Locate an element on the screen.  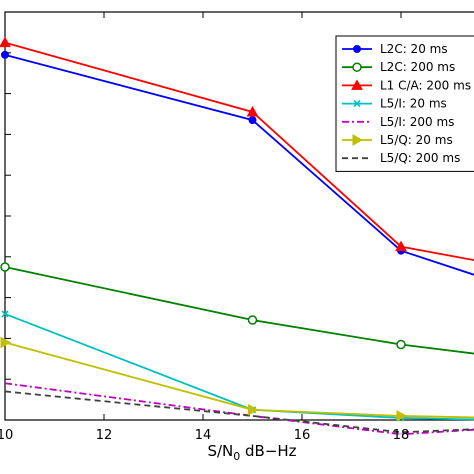
legend-label: L5/I: 20 ms is located at coordinates (413, 104).